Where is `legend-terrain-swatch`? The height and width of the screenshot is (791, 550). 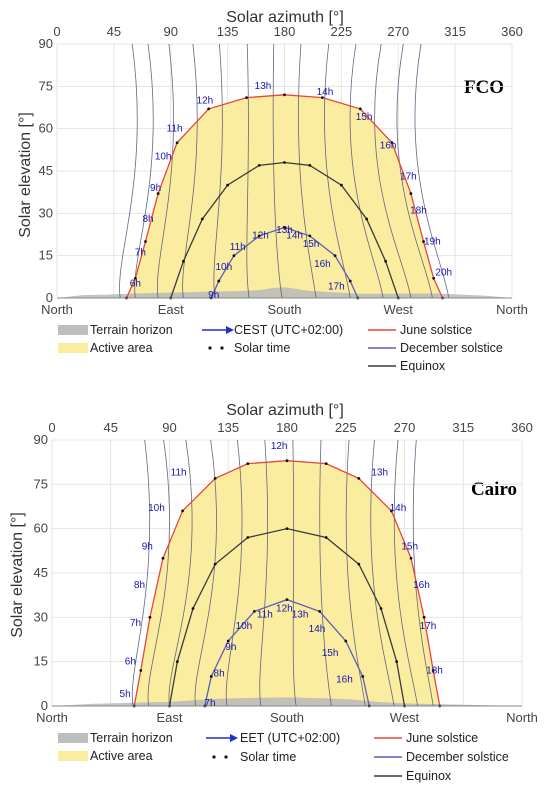 legend-terrain-swatch is located at coordinates (73, 738).